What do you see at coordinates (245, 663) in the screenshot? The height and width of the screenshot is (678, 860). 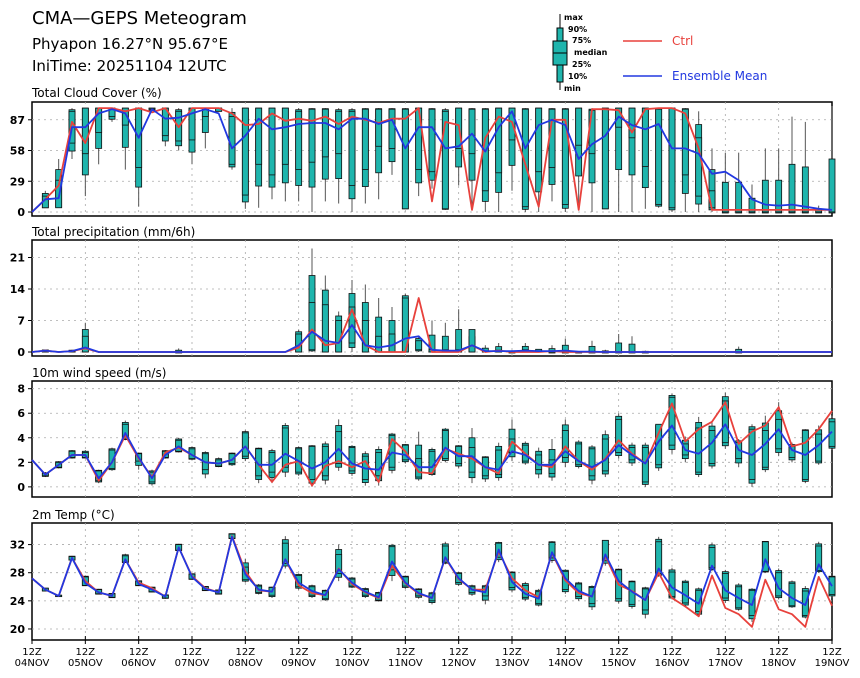 I see `x-tick-date: 08NOV` at bounding box center [245, 663].